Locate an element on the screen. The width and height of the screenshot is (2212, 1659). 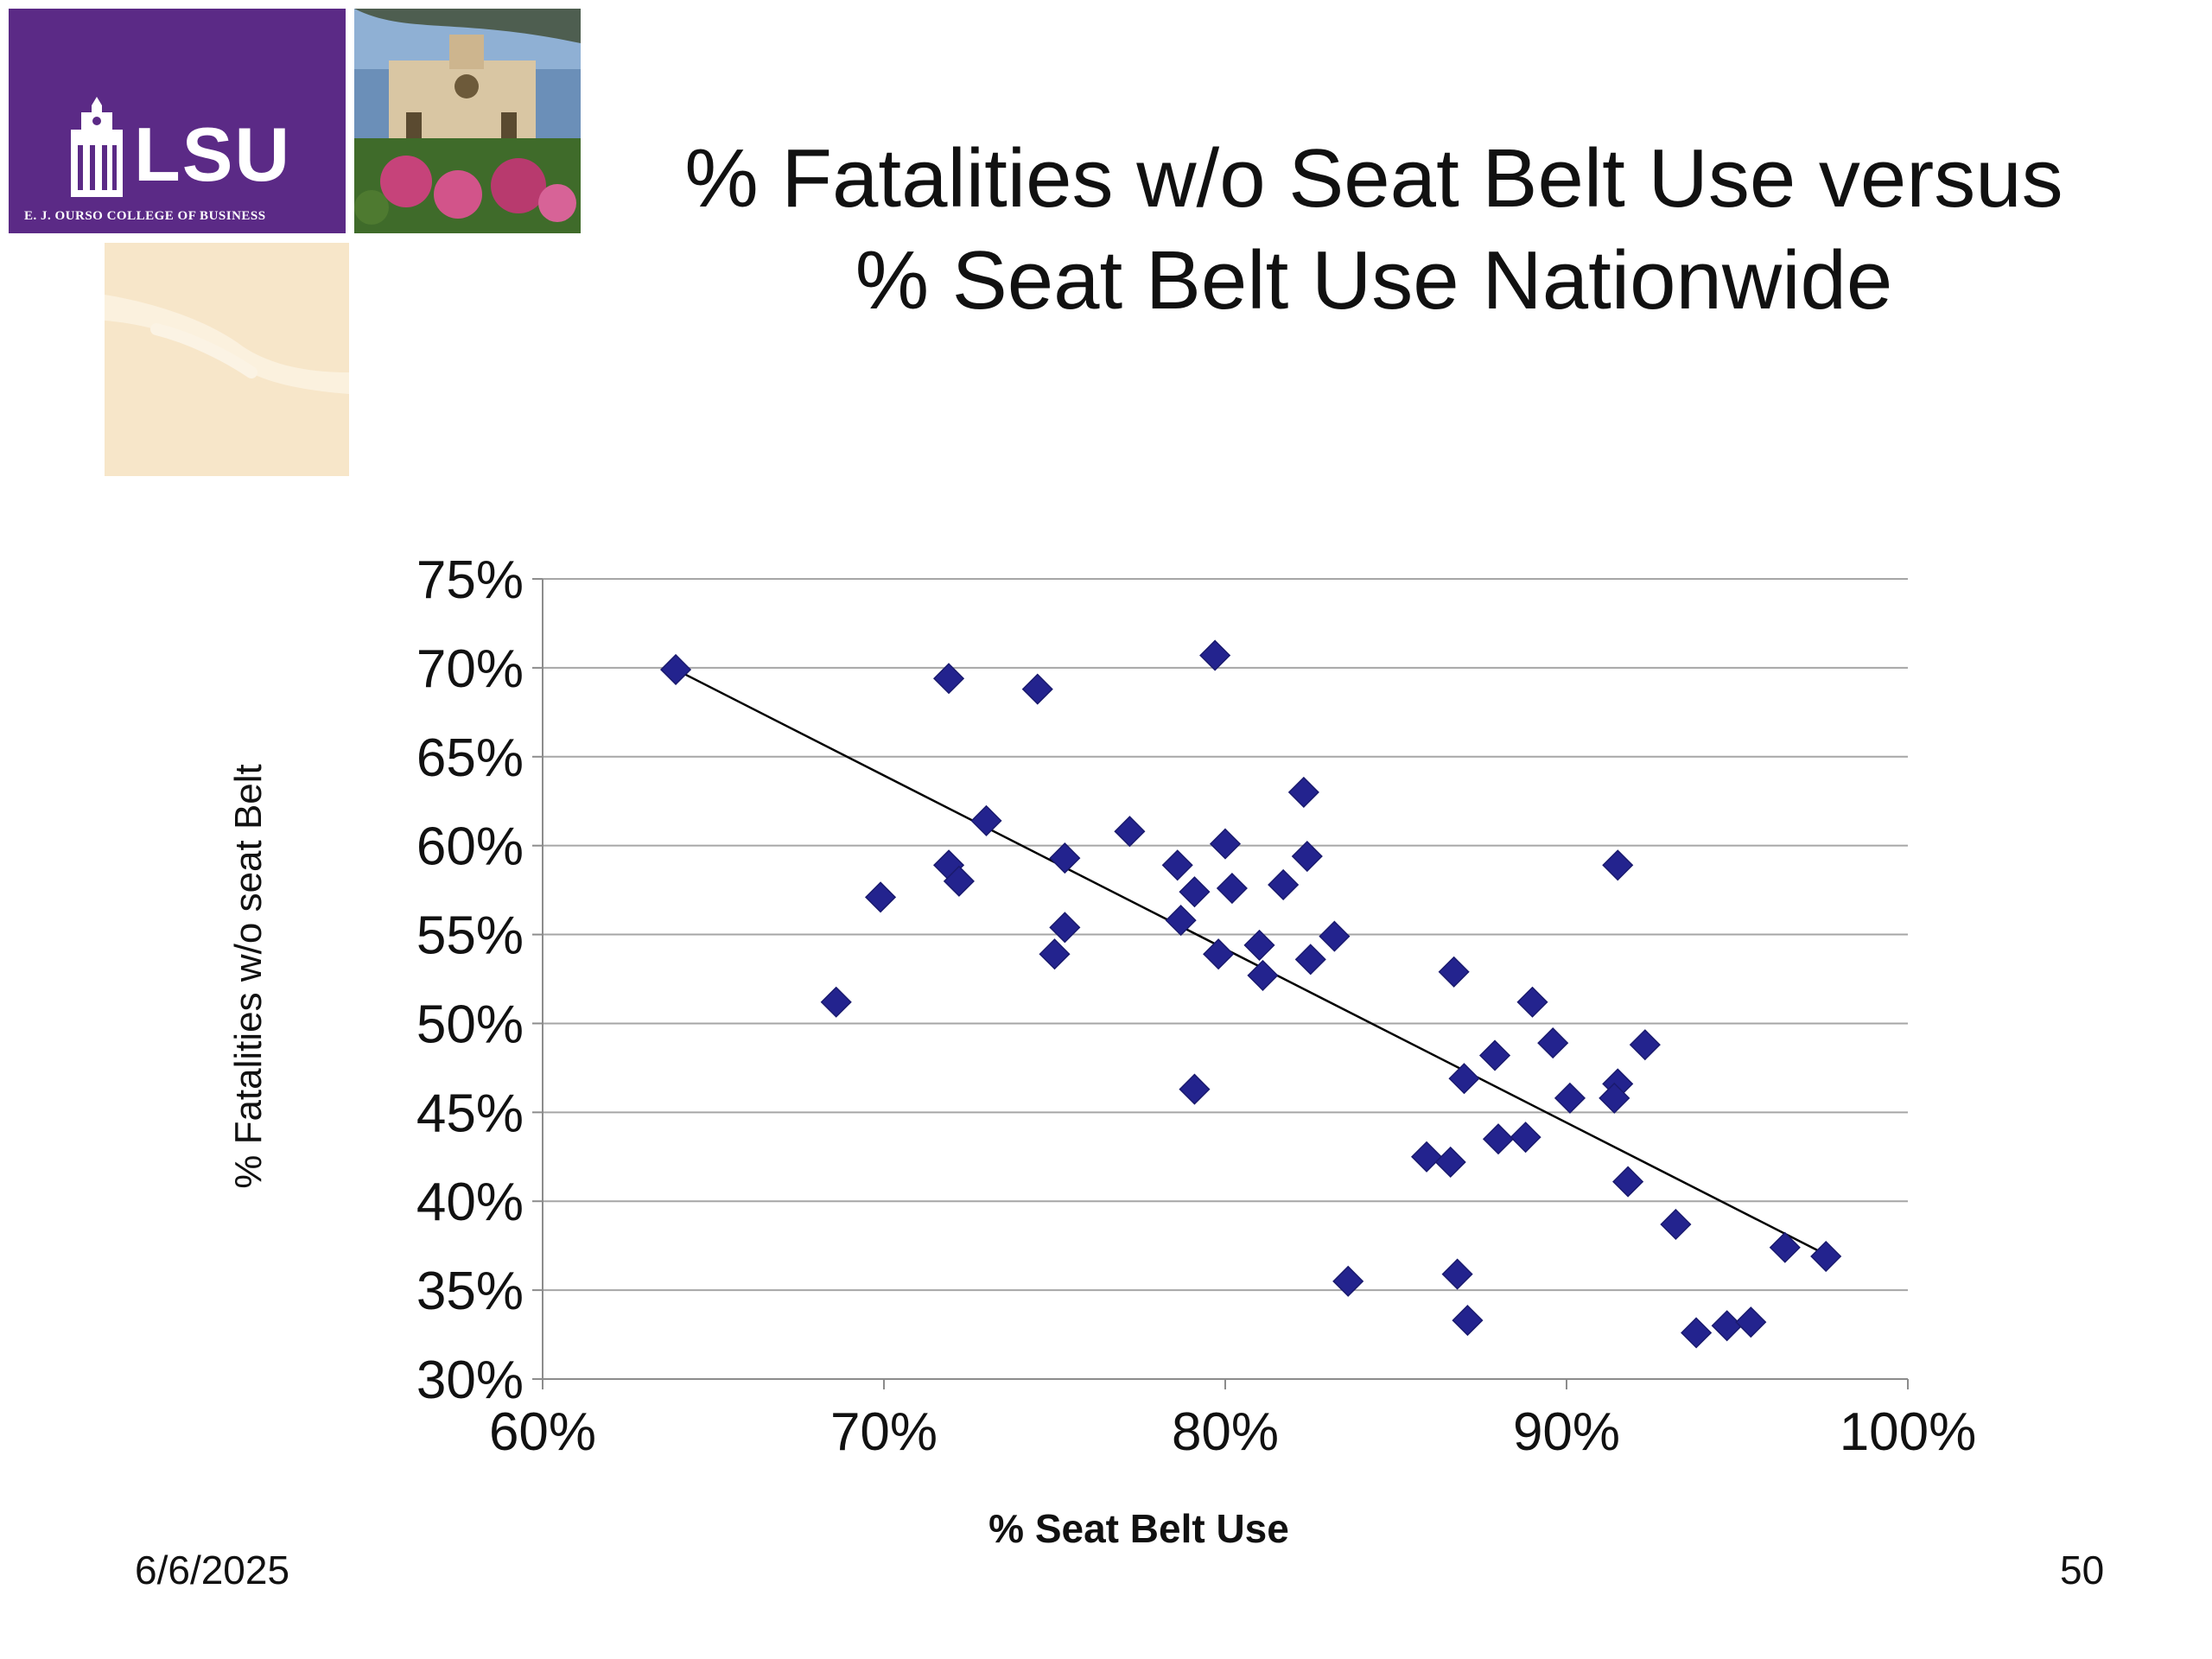
y-tick-label: 50% is located at coordinates (470, 1024).